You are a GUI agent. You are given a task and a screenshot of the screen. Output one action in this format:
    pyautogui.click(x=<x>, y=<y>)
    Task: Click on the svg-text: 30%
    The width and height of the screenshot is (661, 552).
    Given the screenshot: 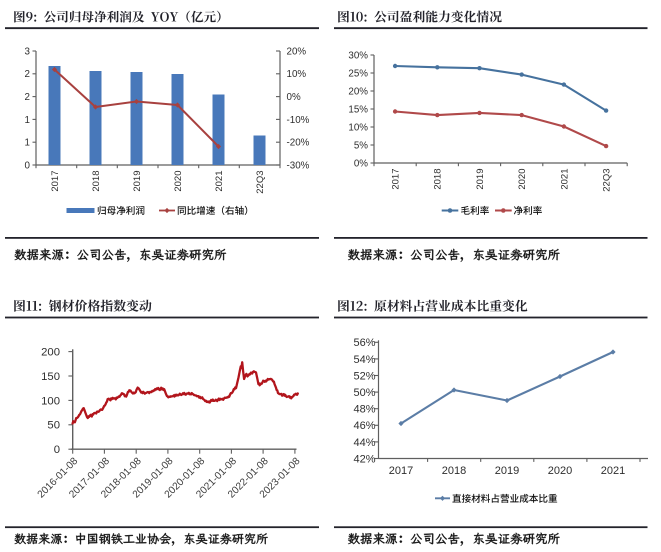 What is the action you would take?
    pyautogui.click(x=358, y=55)
    